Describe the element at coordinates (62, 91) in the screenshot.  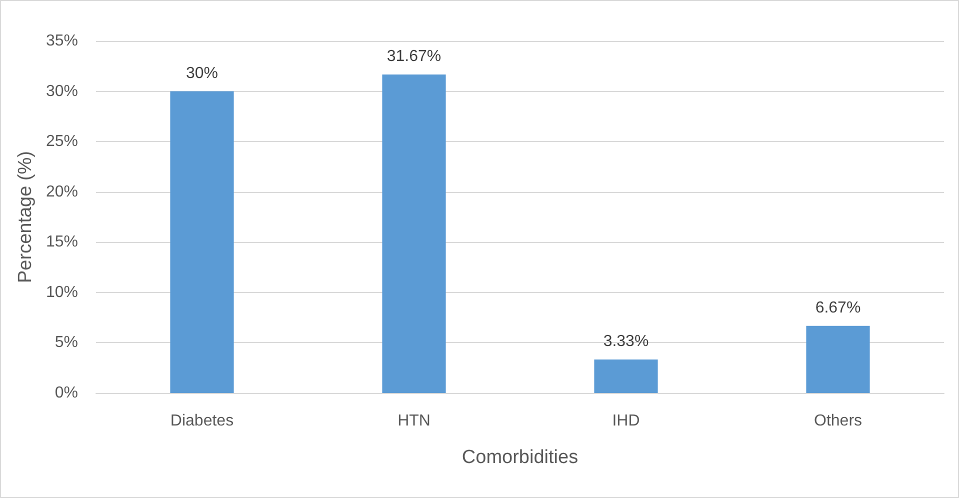
I see `y-tick-label: 30%` at that location.